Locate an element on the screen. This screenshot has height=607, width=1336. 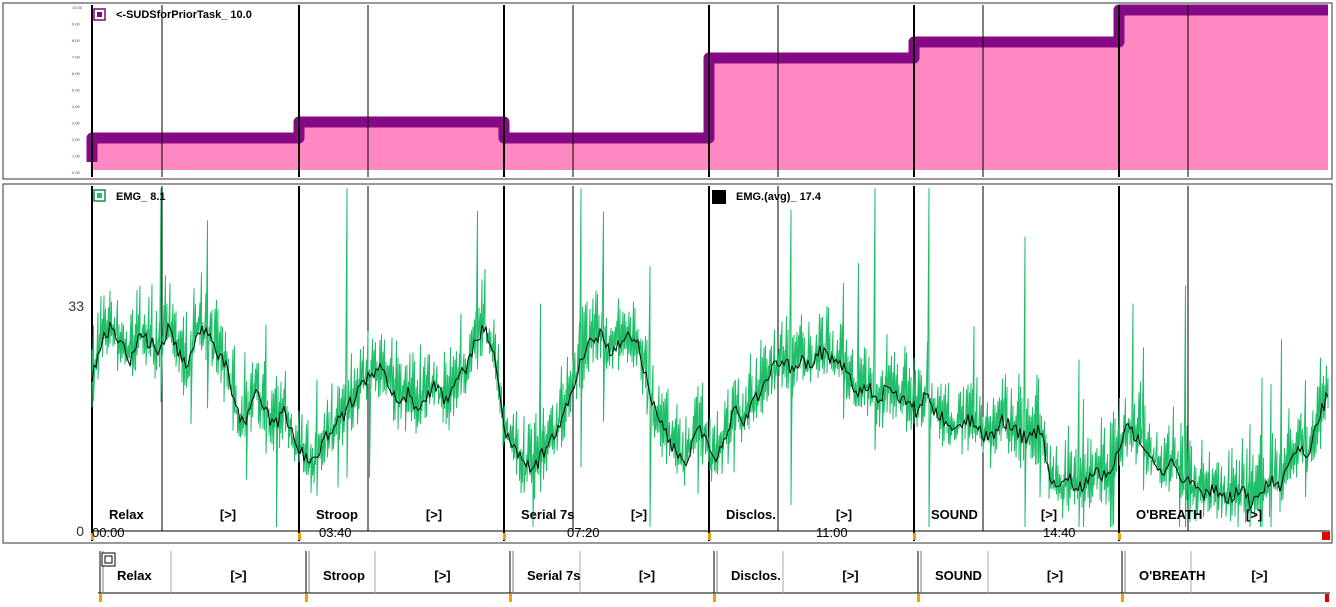
emg-time-label: 14:40 is located at coordinates (1059, 532).